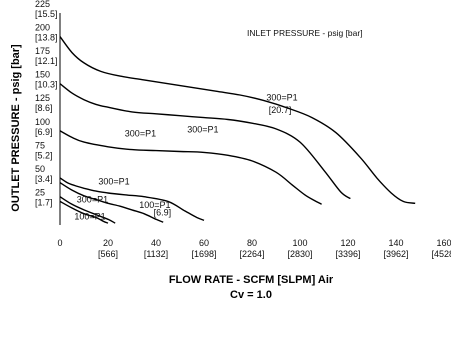  Describe the element at coordinates (42, 98) in the screenshot. I see `y-tick-label: 125` at that location.